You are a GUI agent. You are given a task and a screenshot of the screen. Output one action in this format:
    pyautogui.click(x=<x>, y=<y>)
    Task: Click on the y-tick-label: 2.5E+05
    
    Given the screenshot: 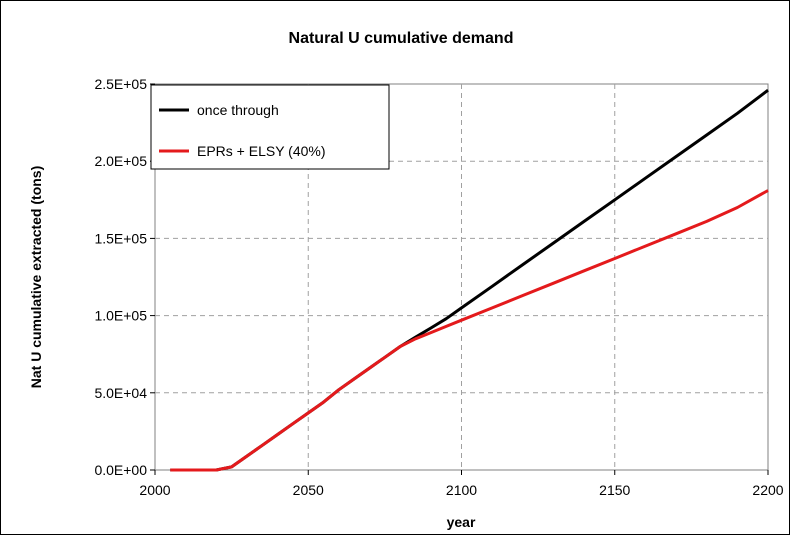 What is the action you would take?
    pyautogui.click(x=120, y=84)
    